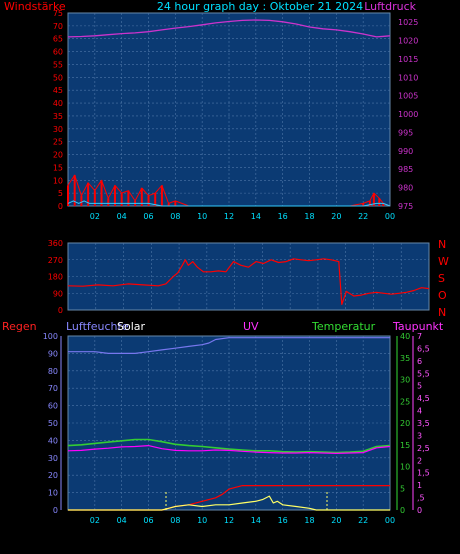 This screenshot has height=554, width=460. I want to click on uv-tick-label: 3, so click(419, 435).